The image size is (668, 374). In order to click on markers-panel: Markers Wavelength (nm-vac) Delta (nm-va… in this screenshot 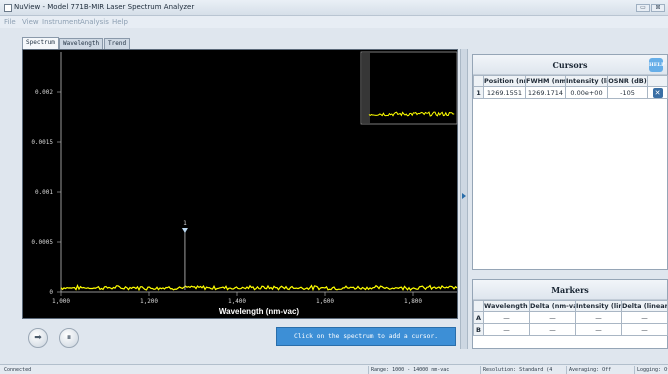, I will do `click(570, 314)`.